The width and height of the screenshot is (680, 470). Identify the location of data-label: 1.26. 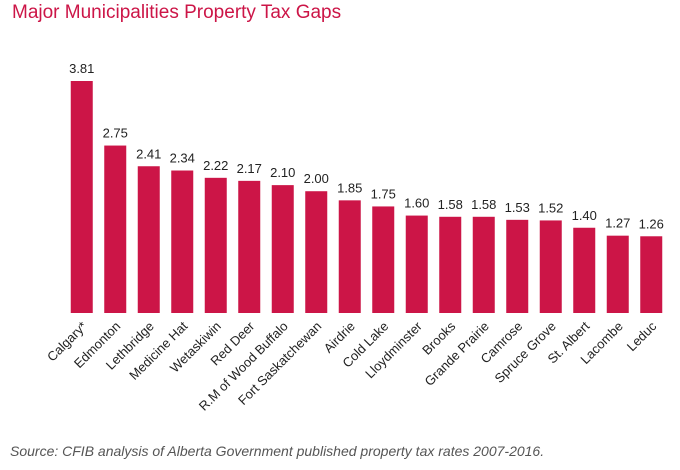
(651, 223).